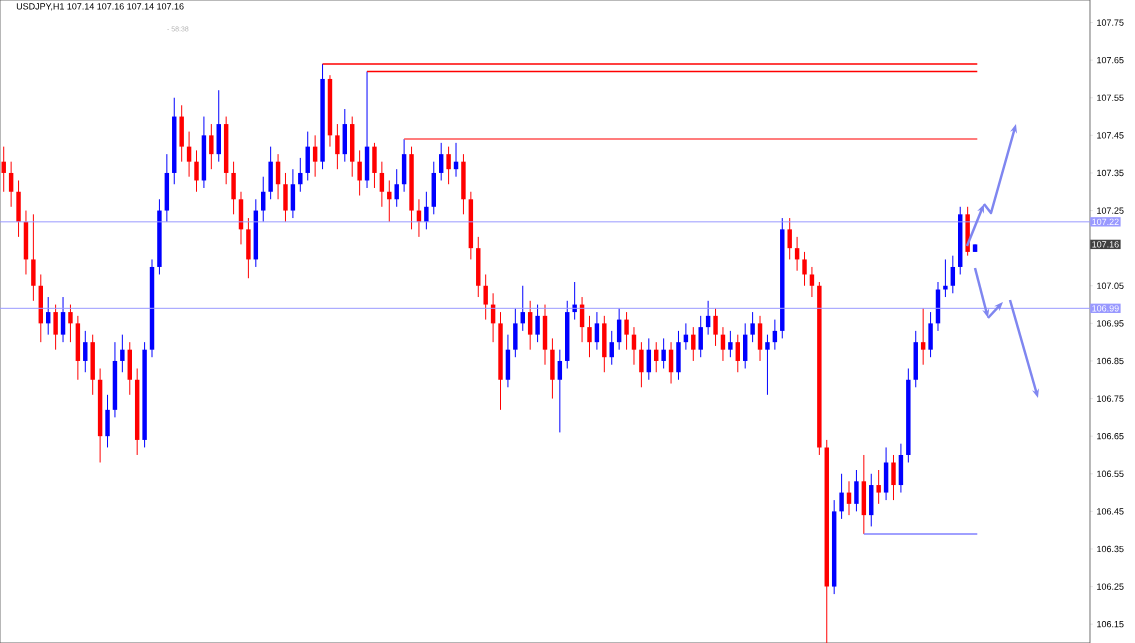 The image size is (1135, 643). What do you see at coordinates (1110, 173) in the screenshot?
I see `y-tick-label: 107.35` at bounding box center [1110, 173].